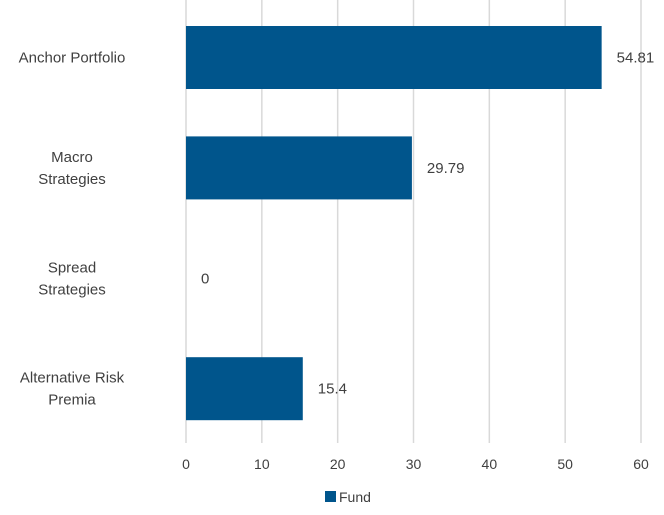 This screenshot has width=664, height=515. I want to click on x-tick-30: 30, so click(414, 464).